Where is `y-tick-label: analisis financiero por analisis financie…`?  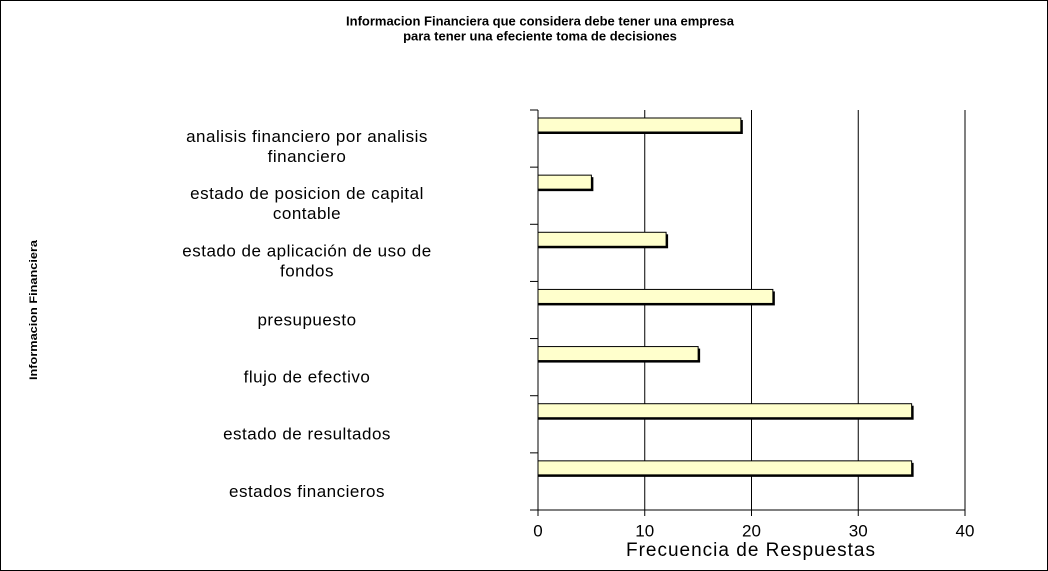 y-tick-label: analisis financiero por analisis financie… is located at coordinates (307, 146).